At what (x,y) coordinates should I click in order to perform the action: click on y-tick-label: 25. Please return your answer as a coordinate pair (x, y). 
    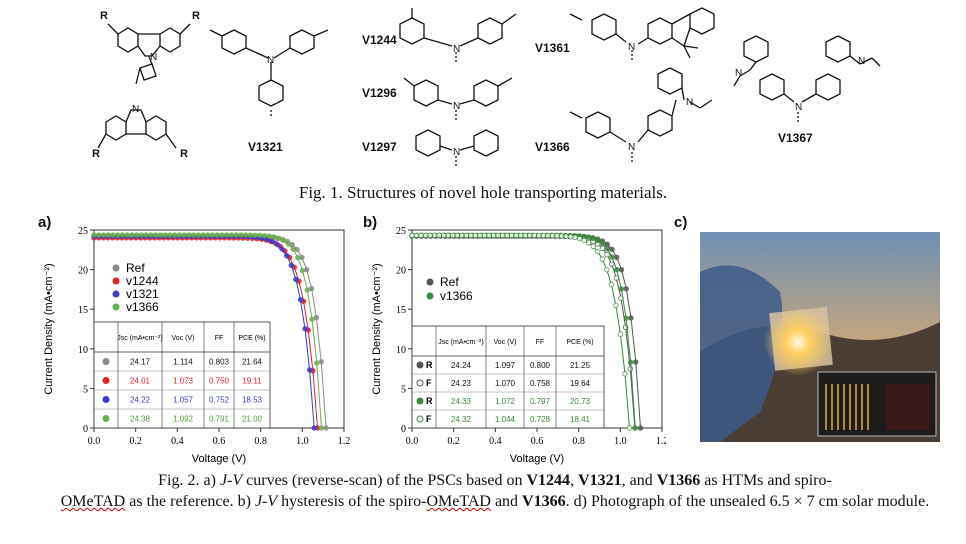
    Looking at the image, I should click on (401, 231).